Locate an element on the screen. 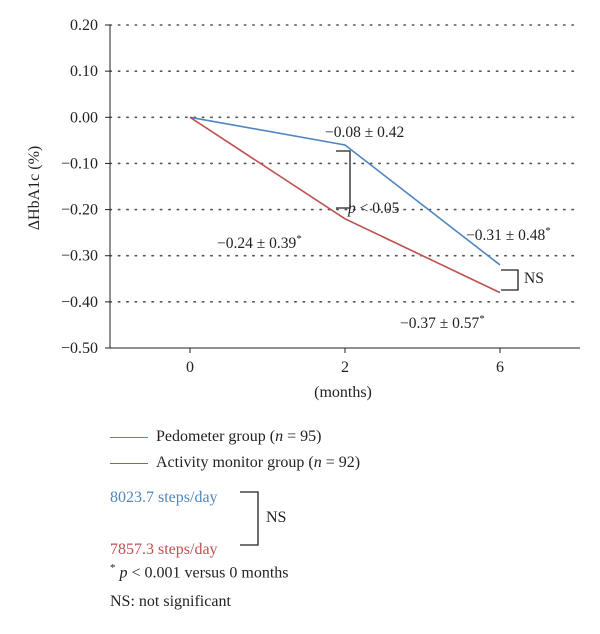  p-letter: p is located at coordinates (351, 208).